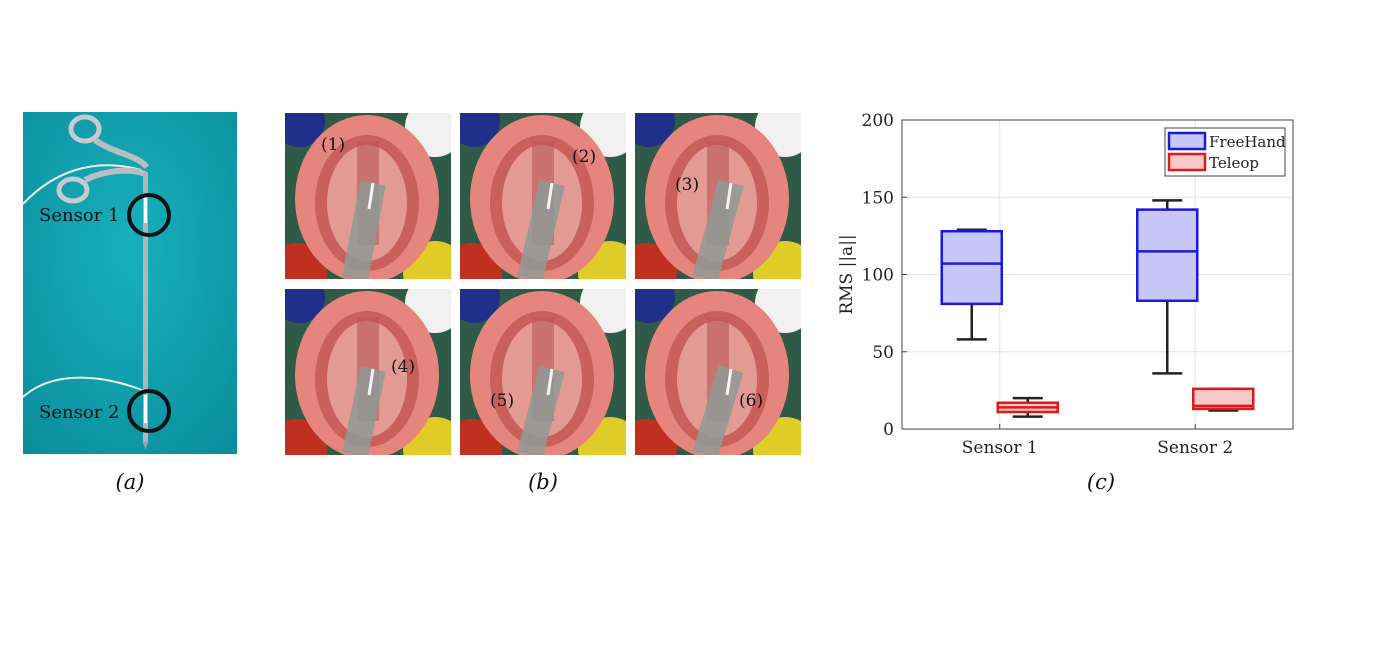 This screenshot has height=651, width=1378. What do you see at coordinates (1187, 141) in the screenshot?
I see `legend-swatch-freehand` at bounding box center [1187, 141].